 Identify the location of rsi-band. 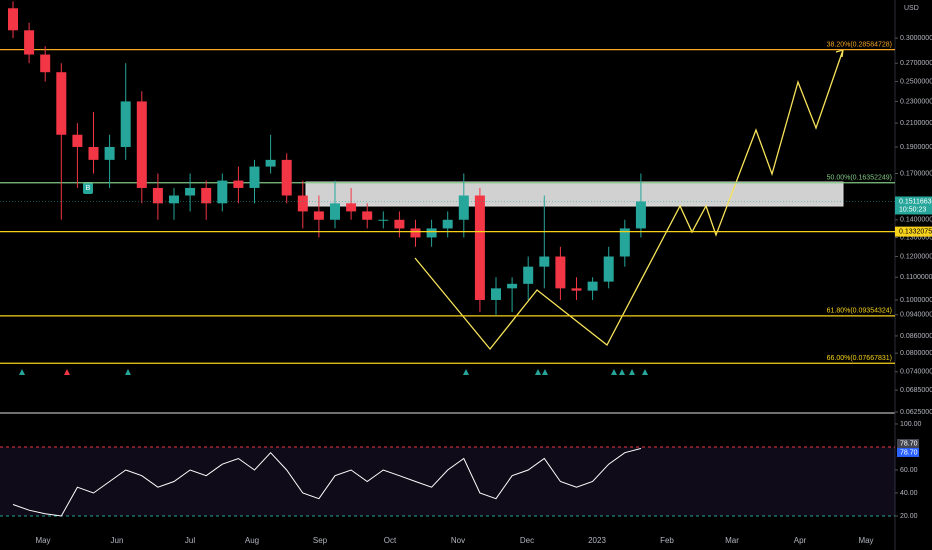
(447, 481).